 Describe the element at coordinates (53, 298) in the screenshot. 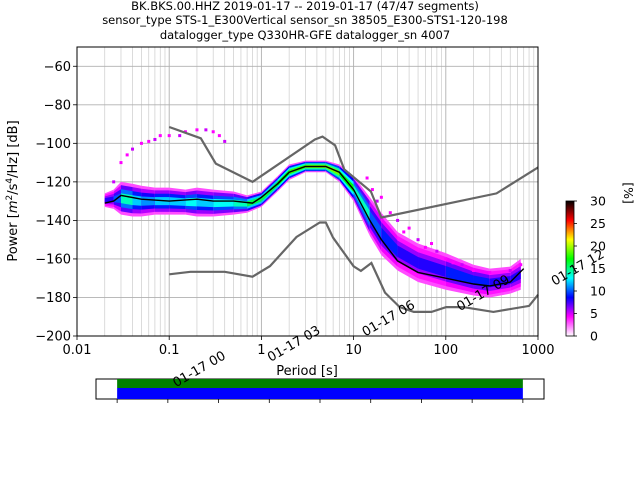

I see `y-tick-label: −180` at that location.